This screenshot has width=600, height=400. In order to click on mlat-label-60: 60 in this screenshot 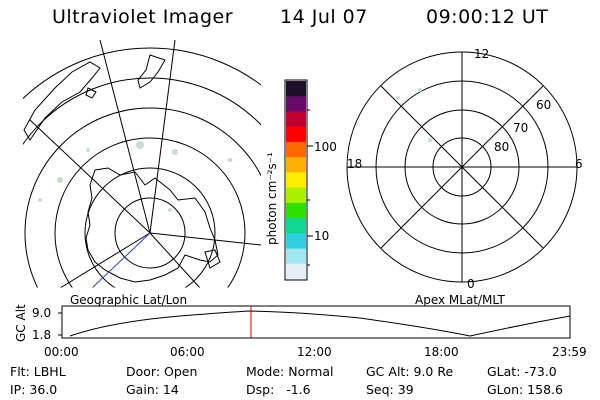, I will do `click(544, 105)`.